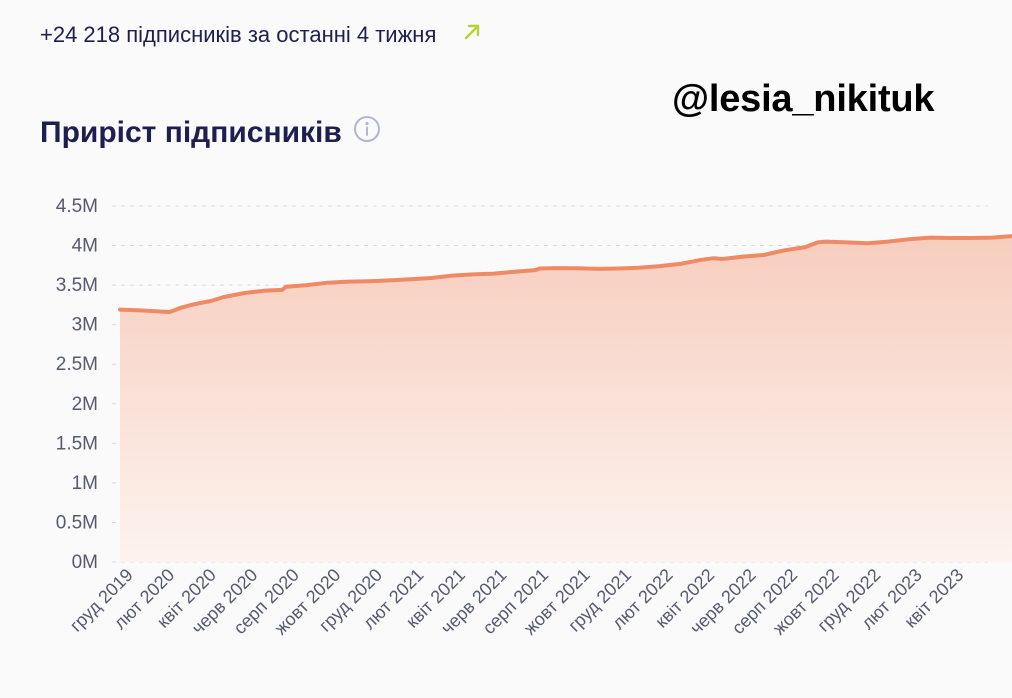  I want to click on y-tick-label: 2.5M, so click(77, 364).